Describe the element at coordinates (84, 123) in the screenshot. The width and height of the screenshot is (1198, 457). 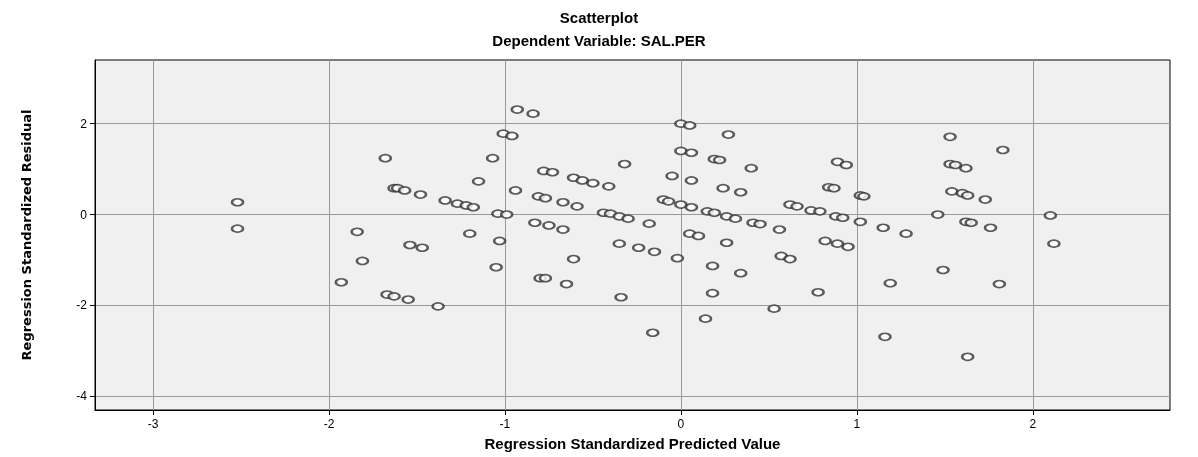
I see `y-tick-label: 2` at that location.